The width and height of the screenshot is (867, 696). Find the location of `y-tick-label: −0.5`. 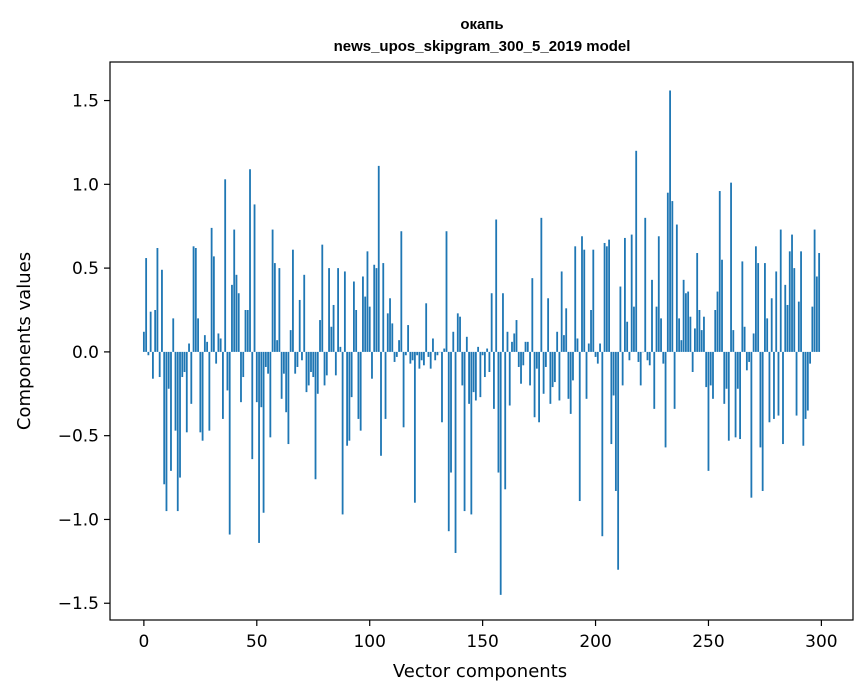

y-tick-label: −0.5 is located at coordinates (78, 437).